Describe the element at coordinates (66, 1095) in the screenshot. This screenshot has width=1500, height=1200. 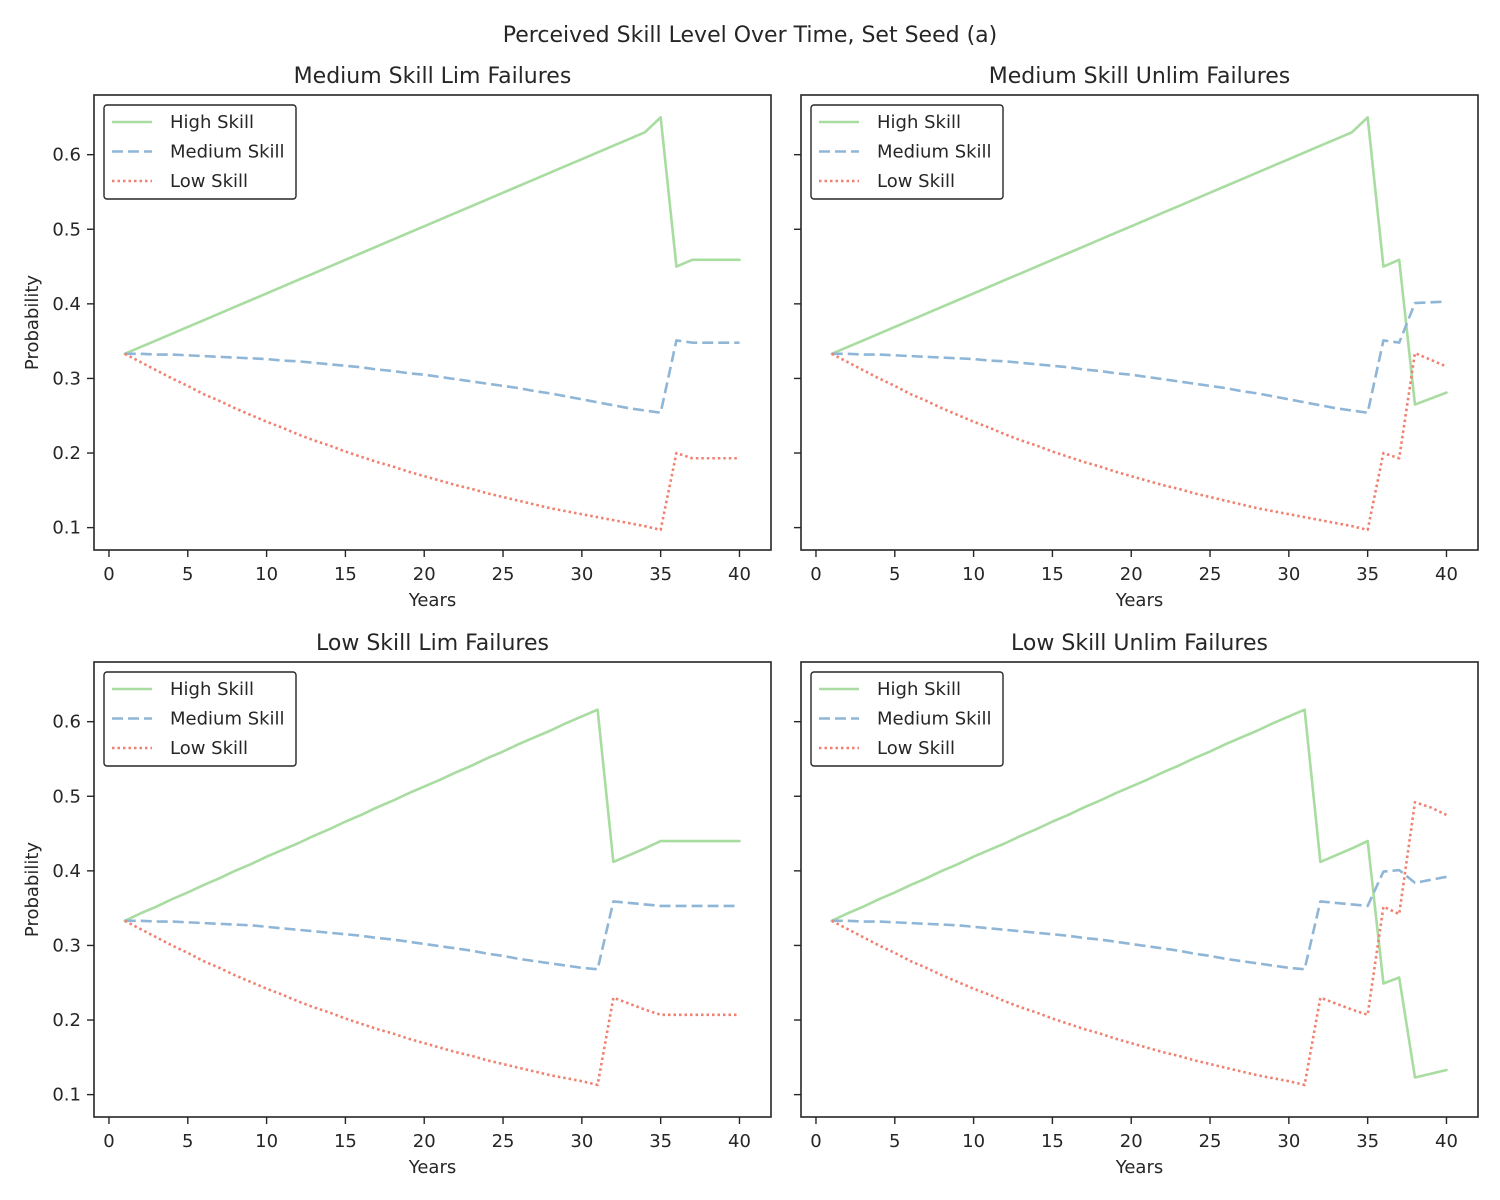
I see `y-tick-label: 0.1` at that location.